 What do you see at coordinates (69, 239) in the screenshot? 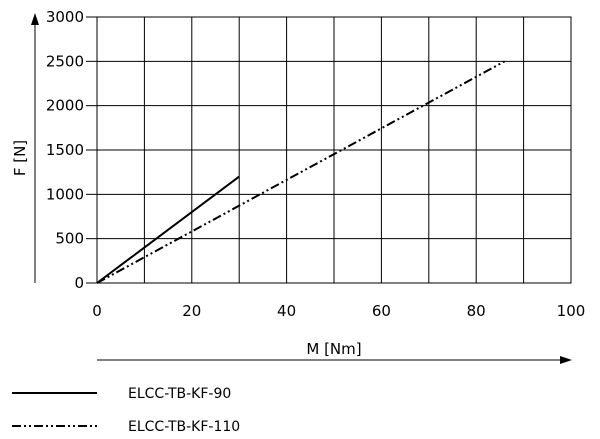
I see `y-tick-label: 500` at bounding box center [69, 239].